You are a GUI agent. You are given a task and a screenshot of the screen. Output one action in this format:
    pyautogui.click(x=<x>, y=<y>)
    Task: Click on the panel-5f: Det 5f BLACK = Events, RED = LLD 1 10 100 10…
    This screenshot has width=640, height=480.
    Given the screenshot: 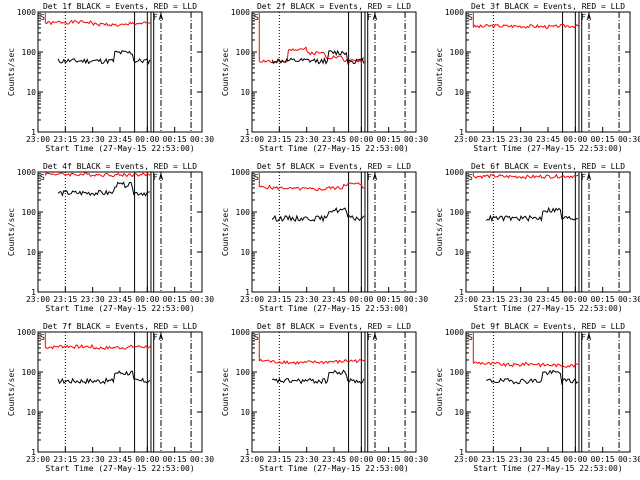 What is the action you would take?
    pyautogui.click(x=324, y=237)
    